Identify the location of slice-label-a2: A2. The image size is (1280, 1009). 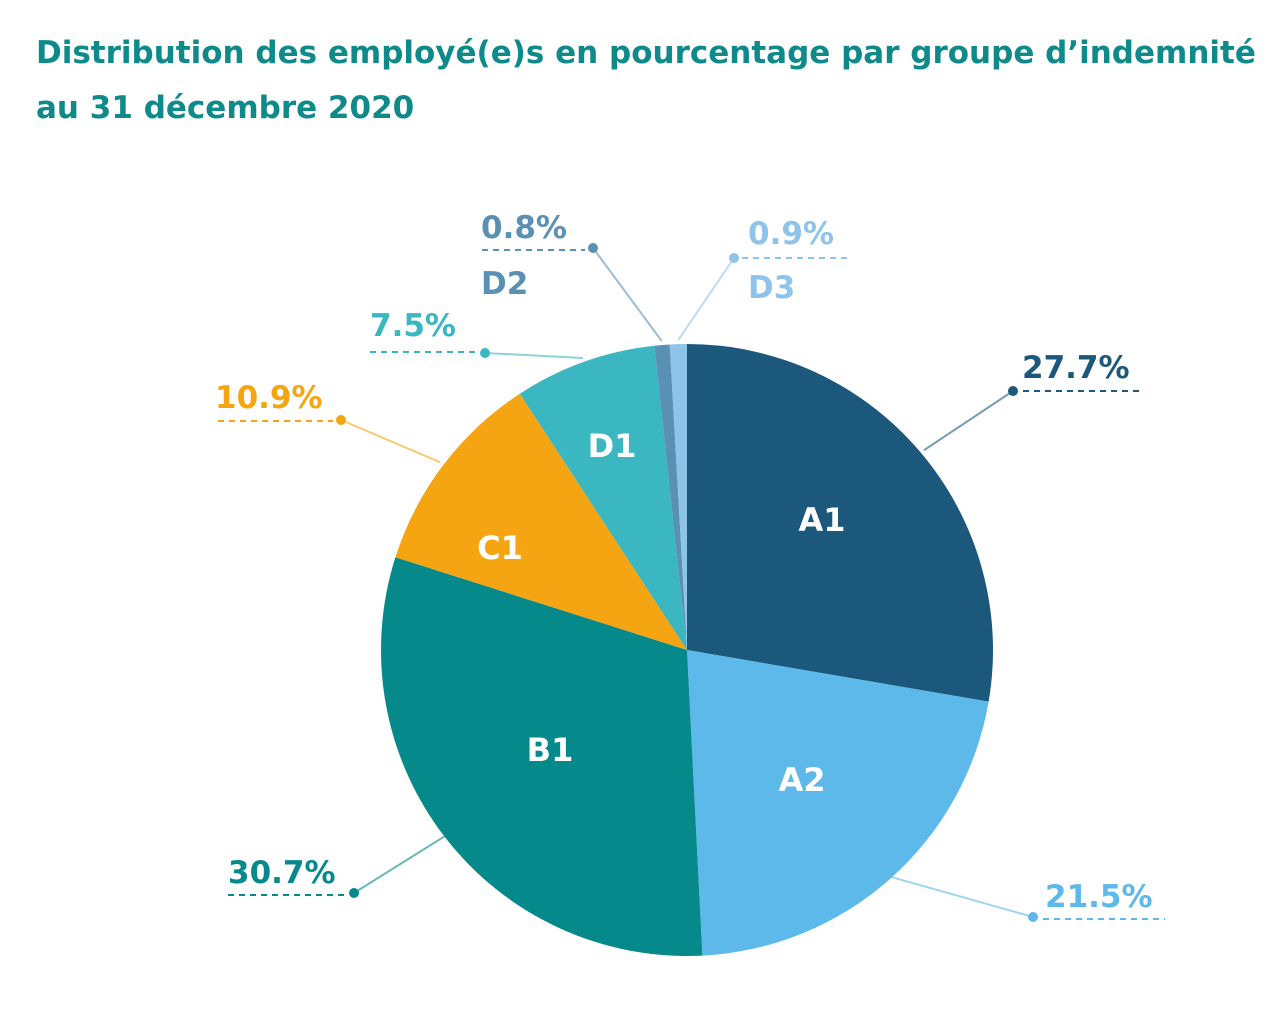
(801, 780).